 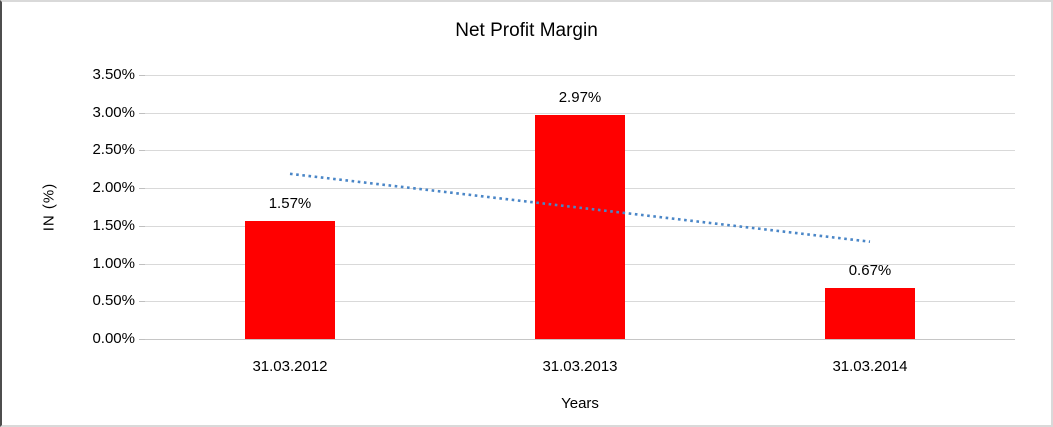 What do you see at coordinates (870, 313) in the screenshot?
I see `bar-31.03.2014` at bounding box center [870, 313].